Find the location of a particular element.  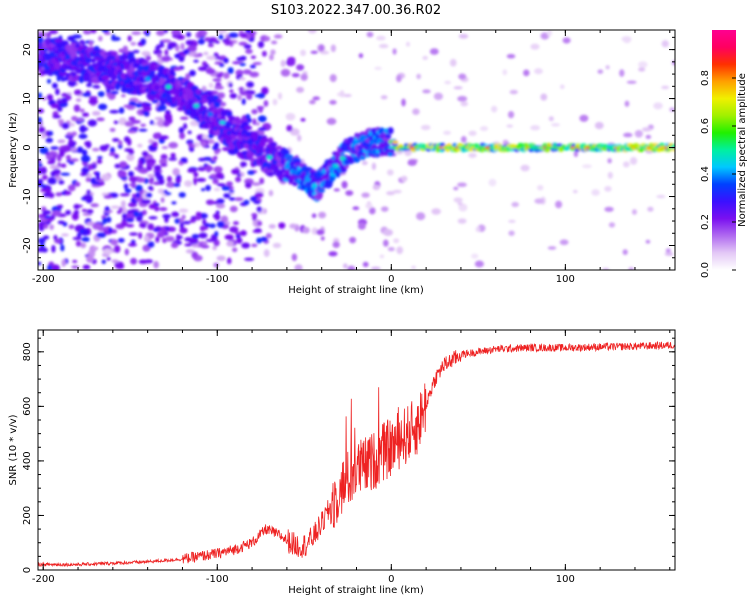

spectrogram-ylabel: Frequency (Hz) is located at coordinates (13, 150).